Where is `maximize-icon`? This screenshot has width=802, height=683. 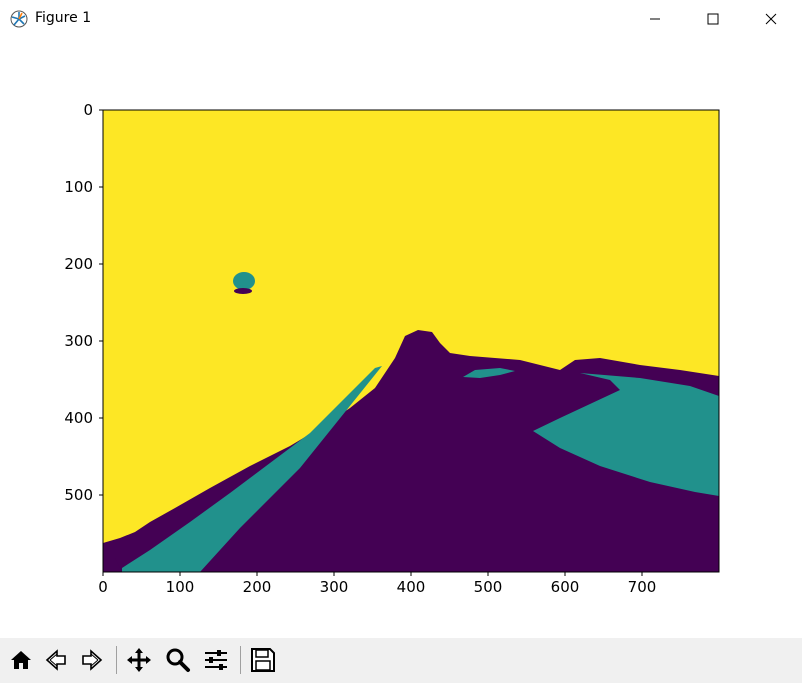
maximize-icon is located at coordinates (713, 19).